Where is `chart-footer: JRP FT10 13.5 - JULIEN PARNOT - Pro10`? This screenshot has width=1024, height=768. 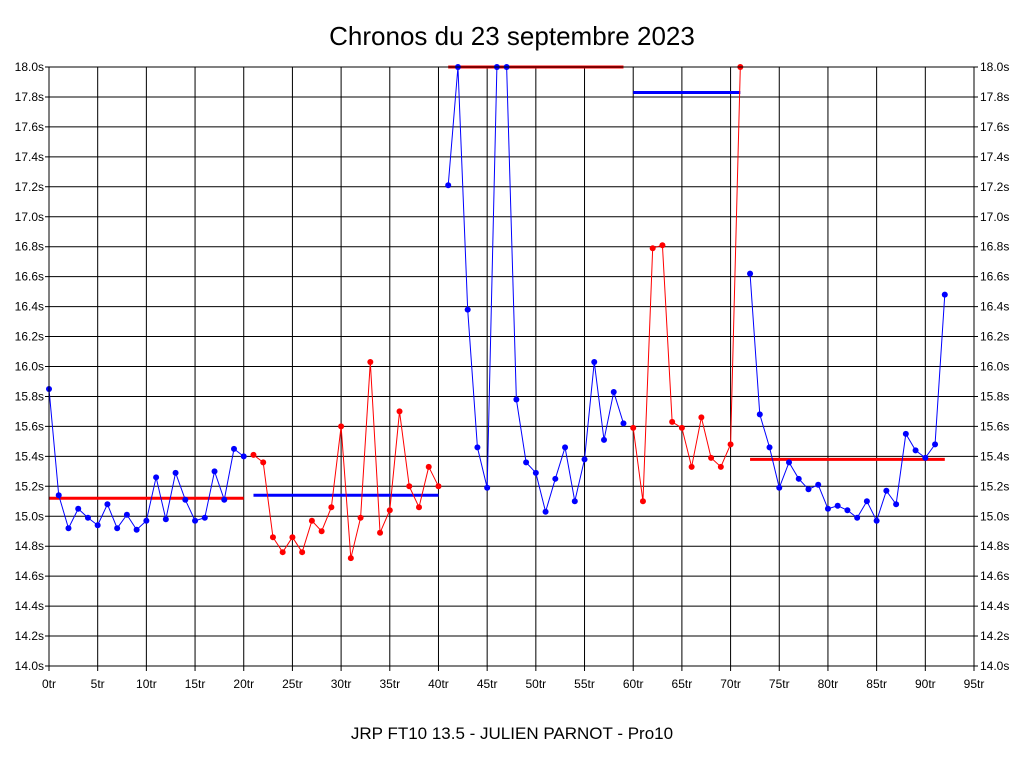 chart-footer: JRP FT10 13.5 - JULIEN PARNOT - Pro10 is located at coordinates (512, 733).